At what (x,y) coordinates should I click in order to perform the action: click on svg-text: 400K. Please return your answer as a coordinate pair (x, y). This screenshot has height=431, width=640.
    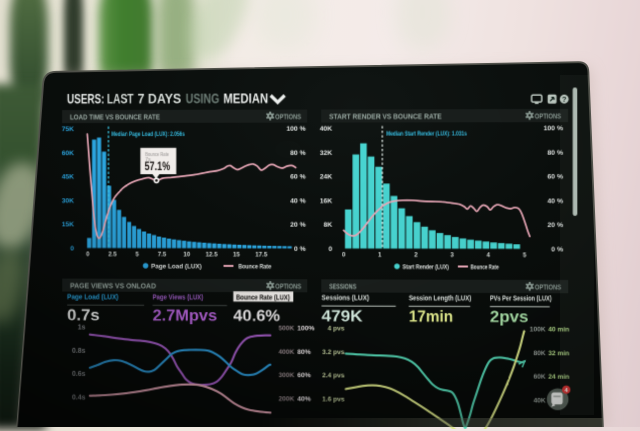
    Looking at the image, I should click on (287, 352).